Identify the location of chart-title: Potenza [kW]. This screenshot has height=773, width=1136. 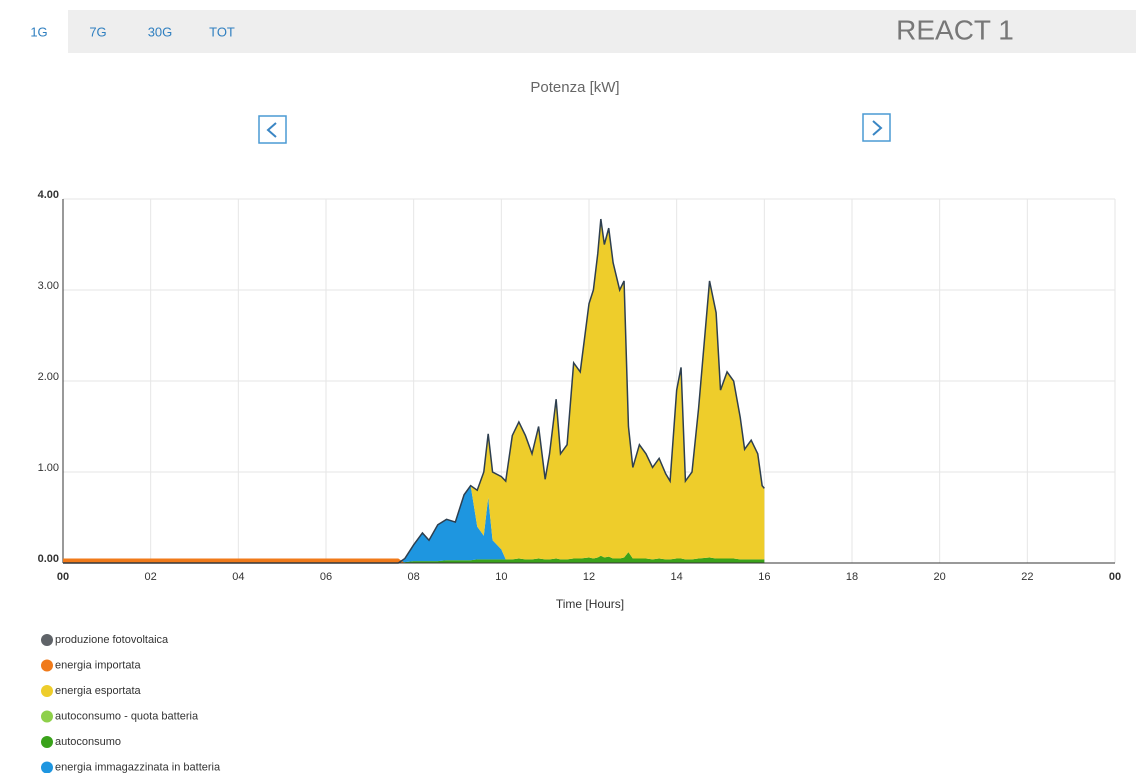
(574, 87).